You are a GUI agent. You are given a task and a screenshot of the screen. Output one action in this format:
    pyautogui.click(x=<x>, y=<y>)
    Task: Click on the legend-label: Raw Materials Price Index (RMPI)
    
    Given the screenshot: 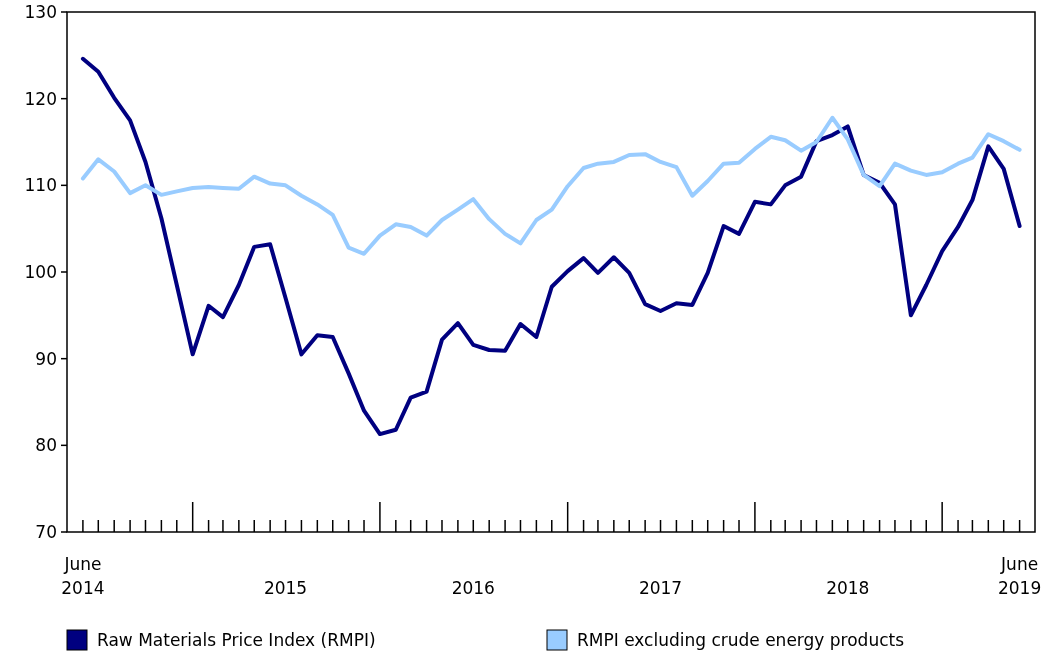 What is the action you would take?
    pyautogui.click(x=236, y=639)
    